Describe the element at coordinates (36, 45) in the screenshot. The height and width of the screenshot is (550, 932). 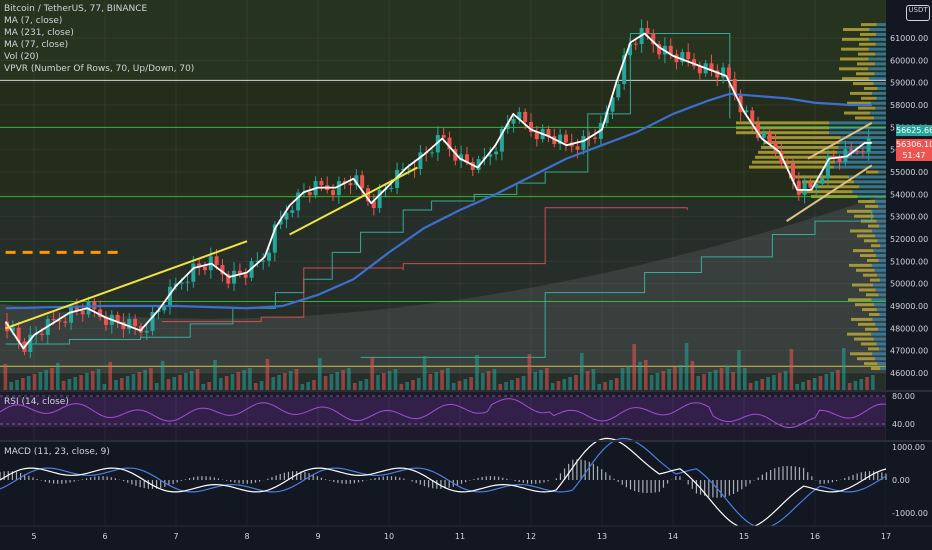
I see `indicator-ma77: MA (77, close)` at that location.